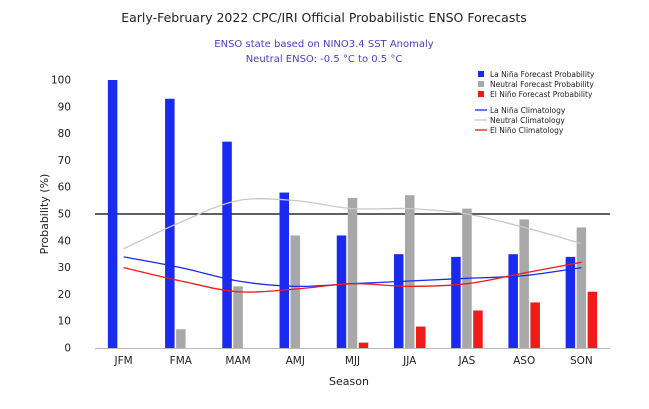 The image size is (649, 409). What do you see at coordinates (467, 361) in the screenshot?
I see `x-tick-label: JAS` at bounding box center [467, 361].